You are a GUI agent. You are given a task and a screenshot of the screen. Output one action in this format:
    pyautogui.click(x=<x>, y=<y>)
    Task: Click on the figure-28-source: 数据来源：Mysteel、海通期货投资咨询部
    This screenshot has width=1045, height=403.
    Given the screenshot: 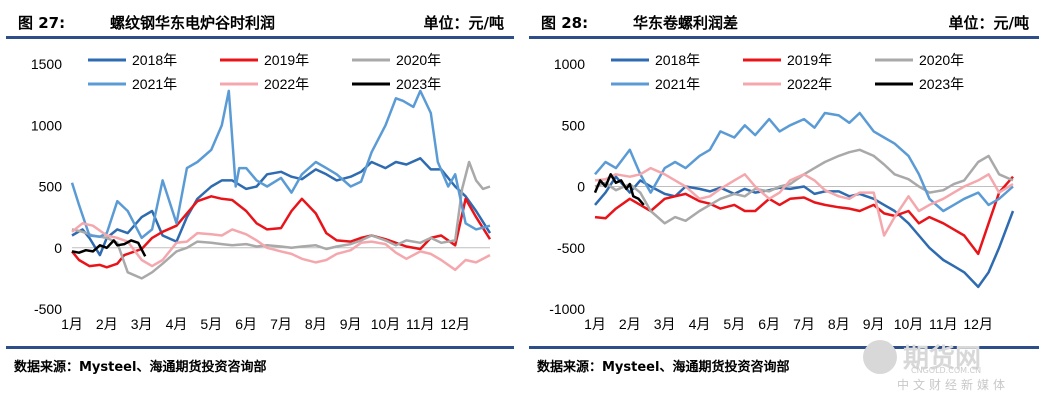 What is the action you would take?
    pyautogui.click(x=663, y=367)
    